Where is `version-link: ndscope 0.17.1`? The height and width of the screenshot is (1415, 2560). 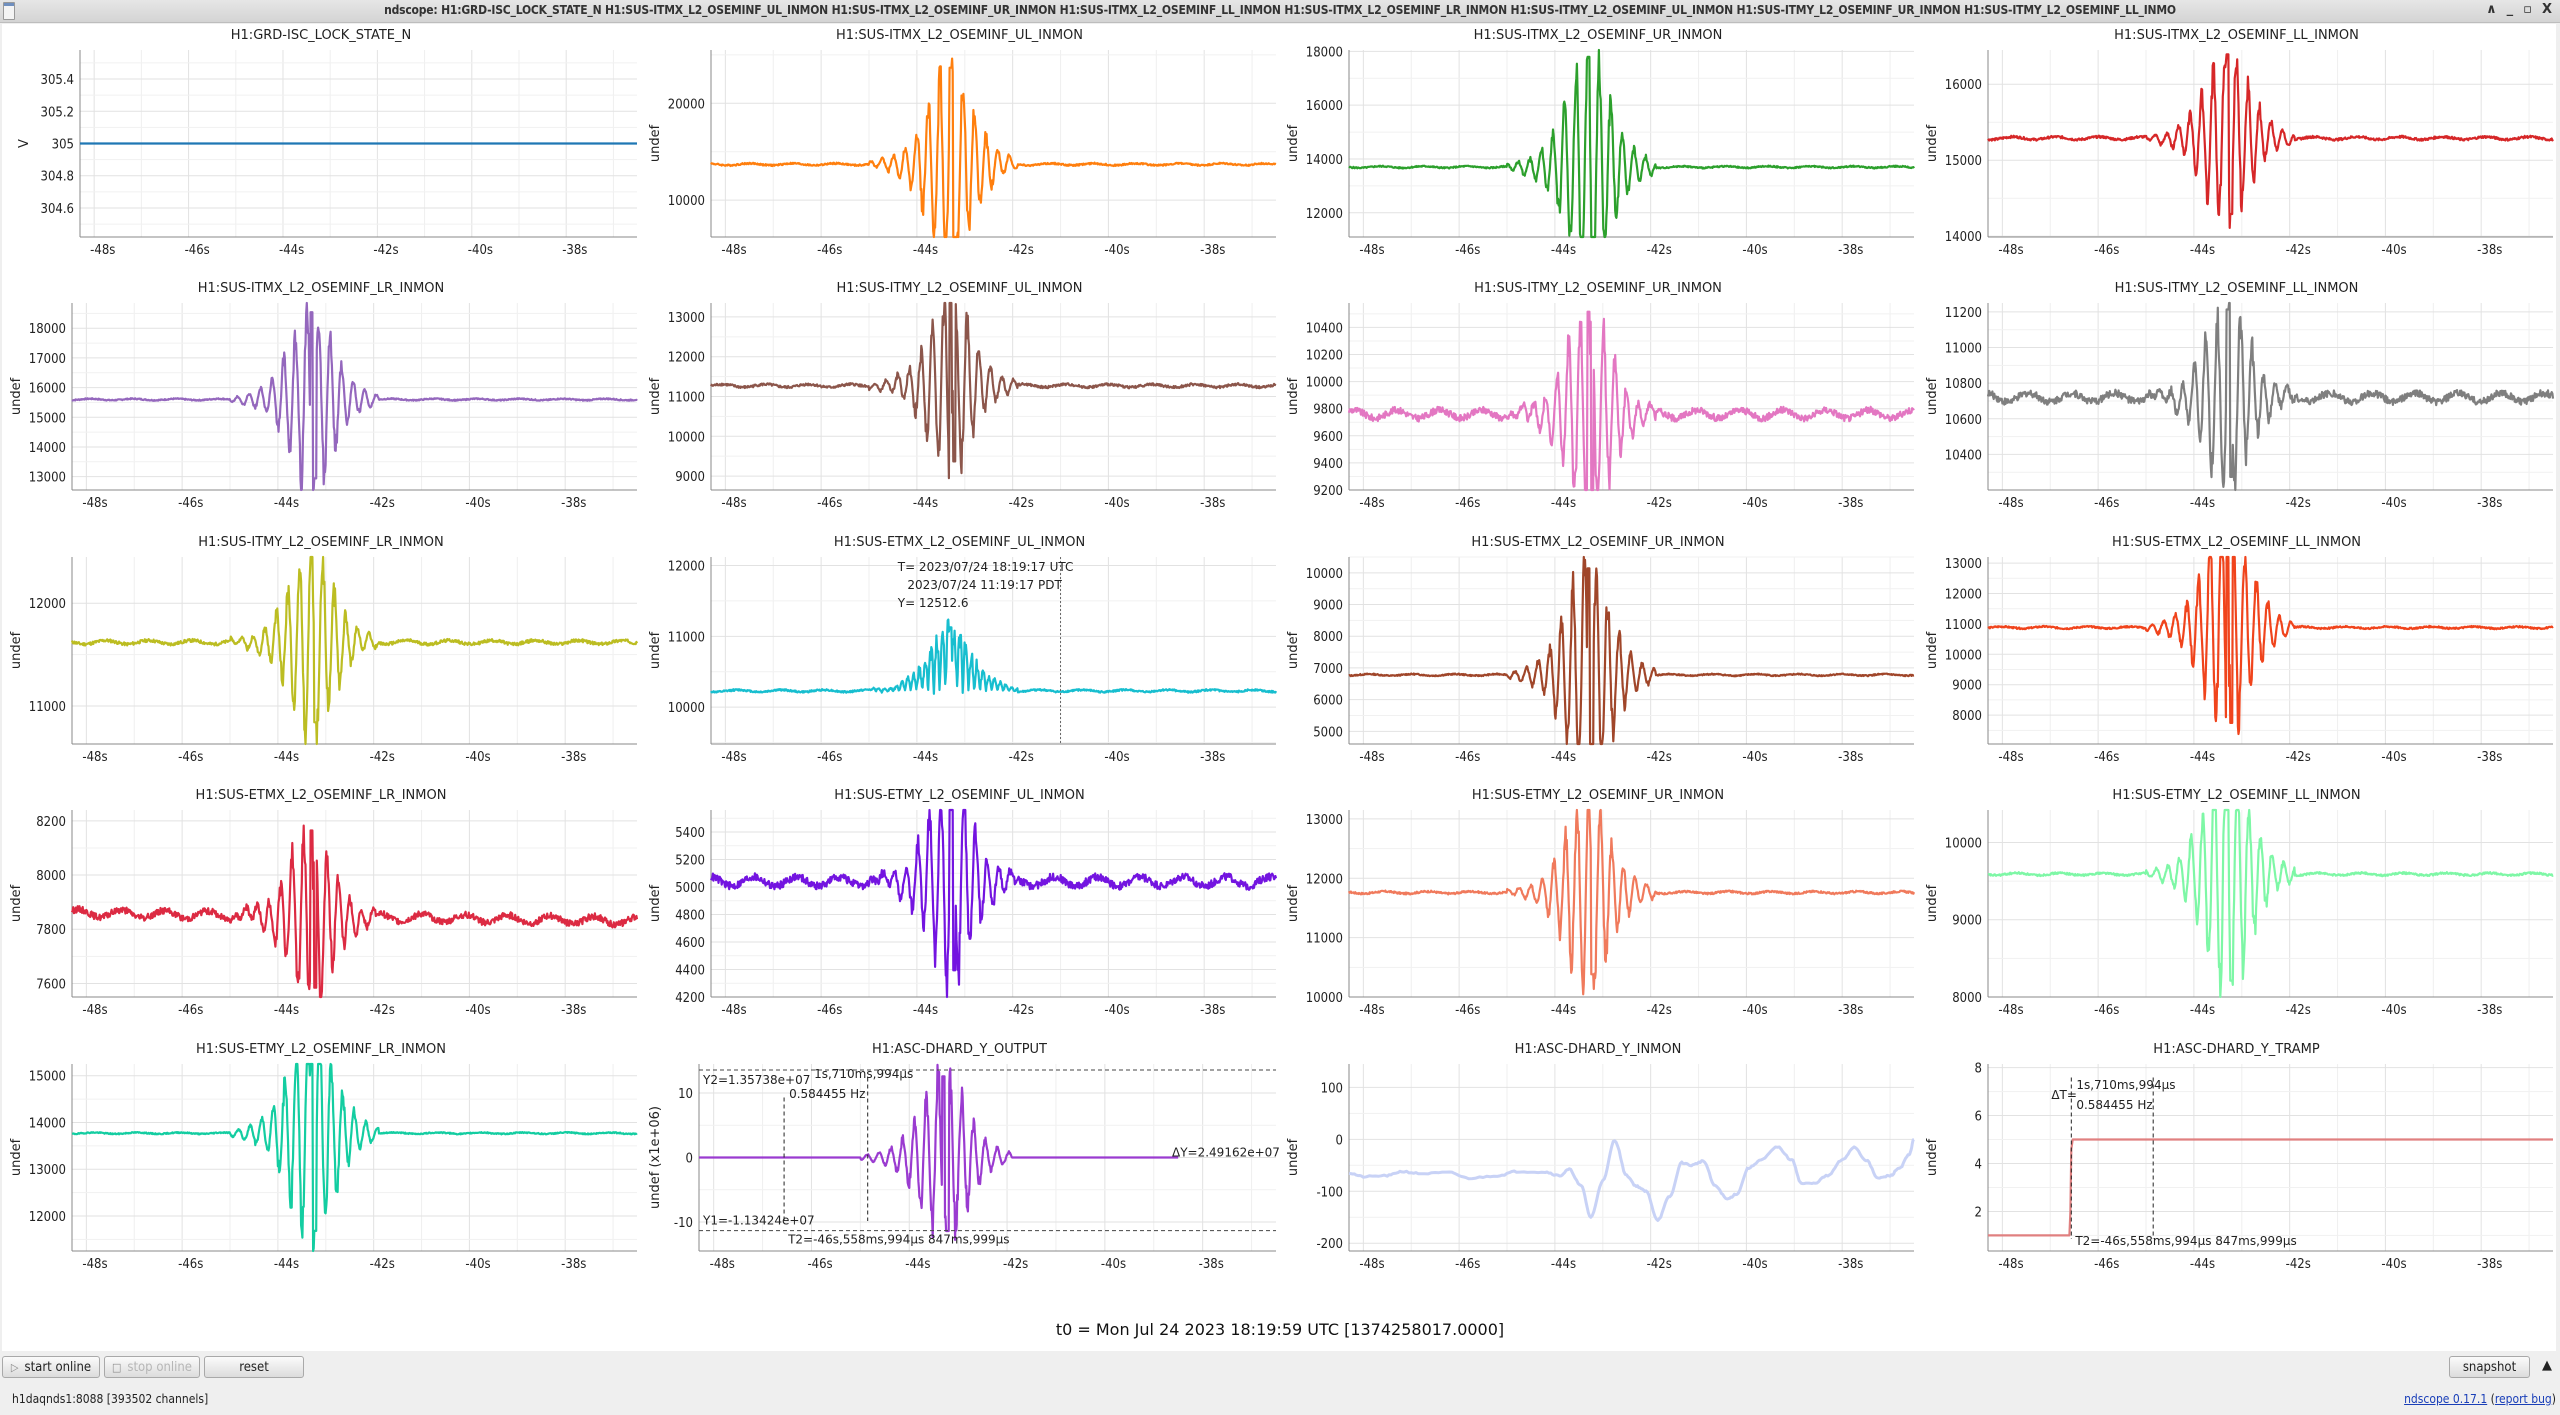 version-link: ndscope 0.17.1 is located at coordinates (2446, 1399).